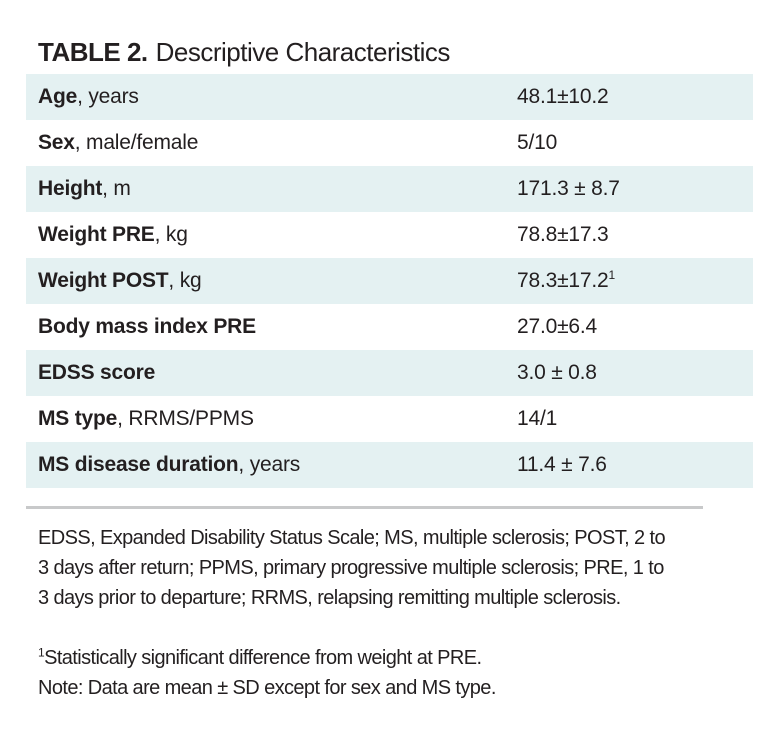 The image size is (780, 740). Describe the element at coordinates (271, 97) in the screenshot. I see `row-label: Age, years` at that location.